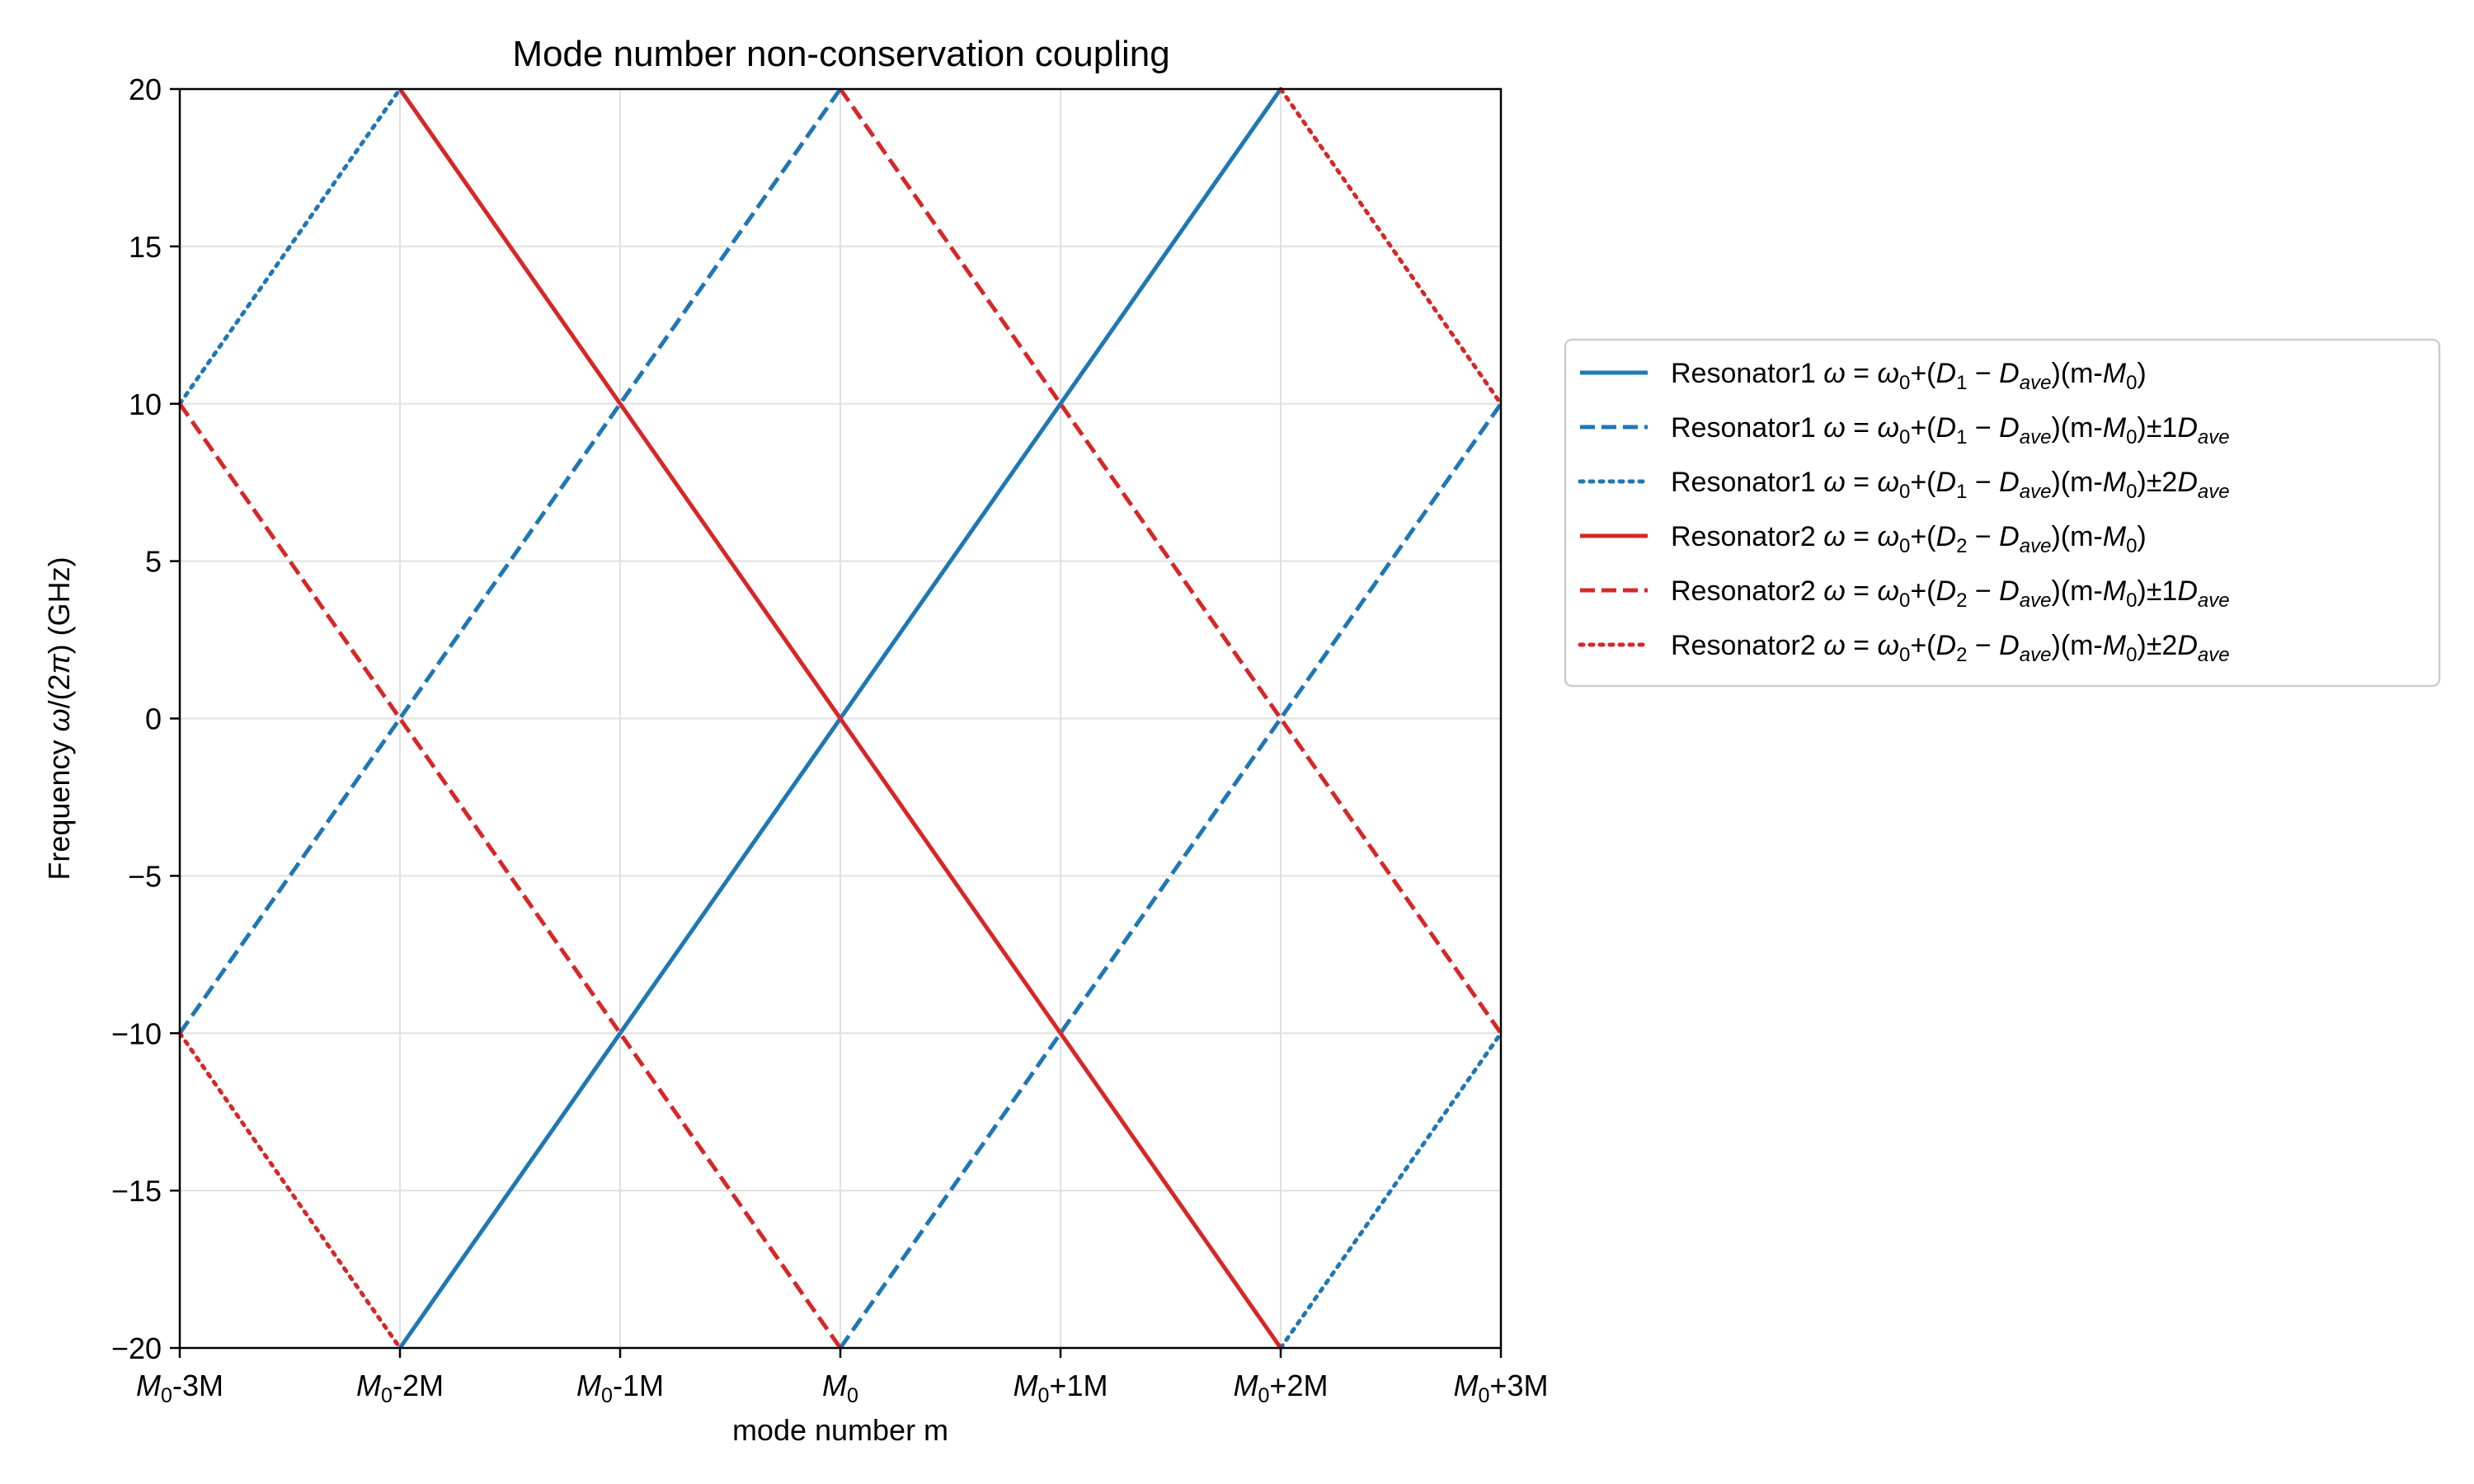 The image size is (2474, 1484). I want to click on x-axis-title: mode number m, so click(840, 1430).